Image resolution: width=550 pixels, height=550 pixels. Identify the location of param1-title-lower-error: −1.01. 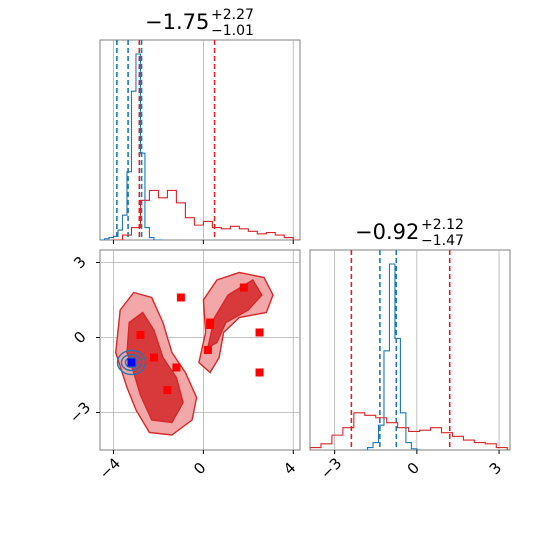
(232, 31).